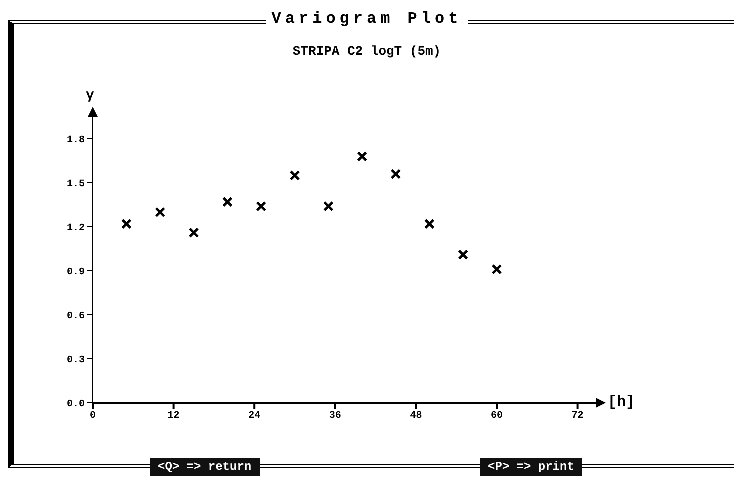  What do you see at coordinates (75, 273) in the screenshot?
I see `y-tick-label: 0.9` at bounding box center [75, 273].